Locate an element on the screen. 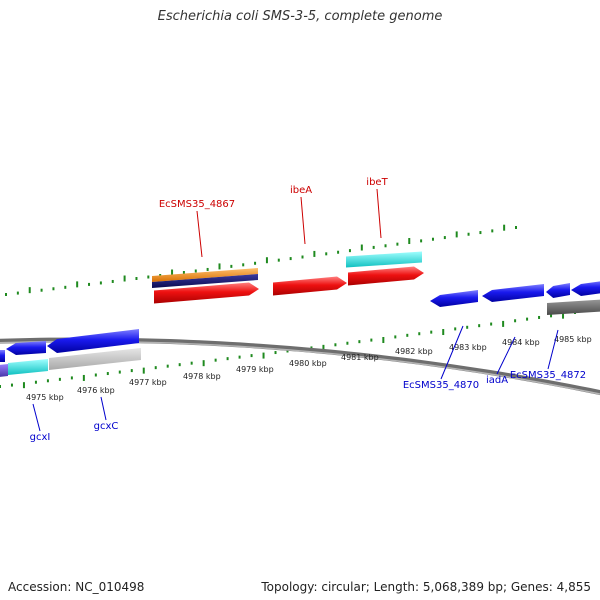 The width and height of the screenshot is (600, 600). orange-feature-band is located at coordinates (205, 275).